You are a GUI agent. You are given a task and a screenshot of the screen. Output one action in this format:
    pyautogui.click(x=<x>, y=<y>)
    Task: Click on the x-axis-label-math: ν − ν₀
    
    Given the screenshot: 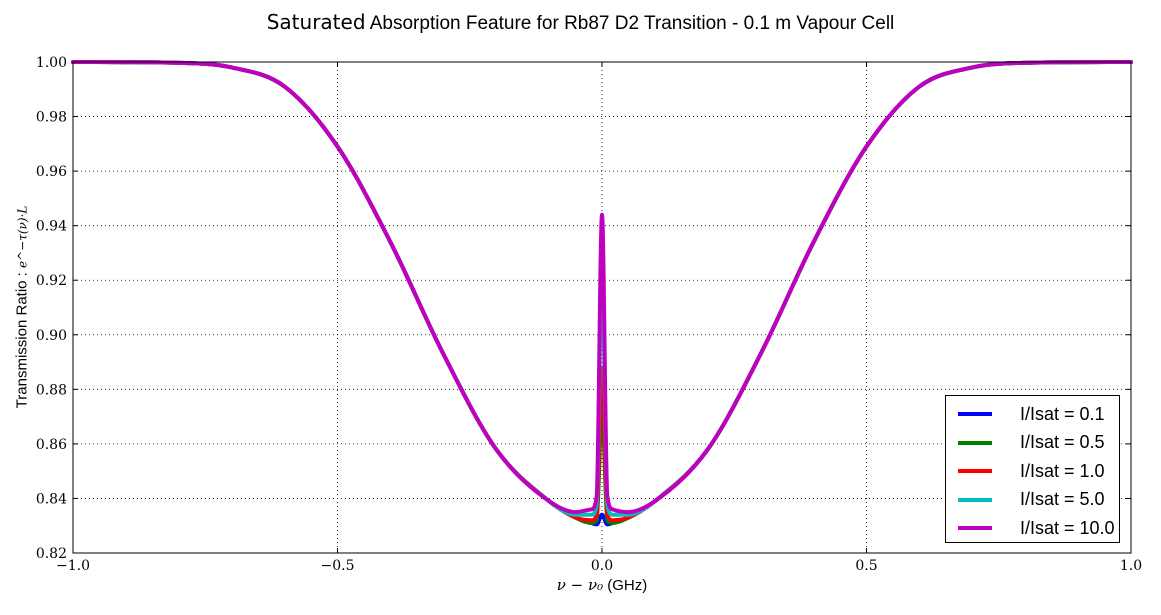 What is the action you would take?
    pyautogui.click(x=580, y=585)
    